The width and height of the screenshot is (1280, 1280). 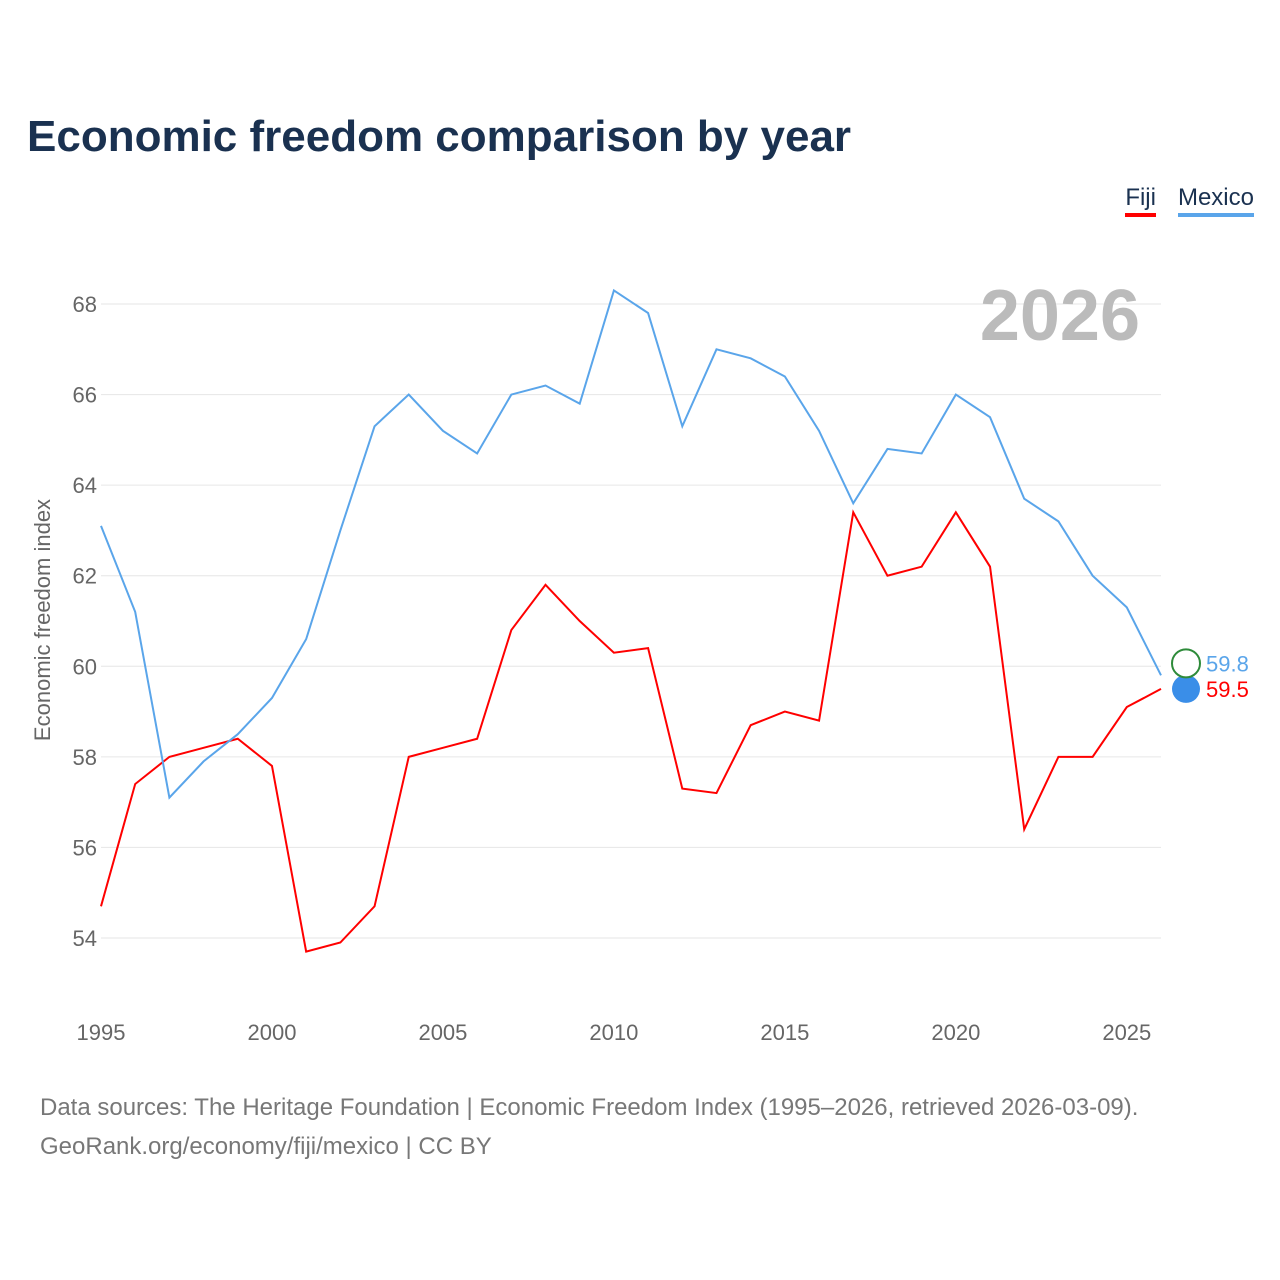 What do you see at coordinates (85, 938) in the screenshot?
I see `y-tick-label: 54` at bounding box center [85, 938].